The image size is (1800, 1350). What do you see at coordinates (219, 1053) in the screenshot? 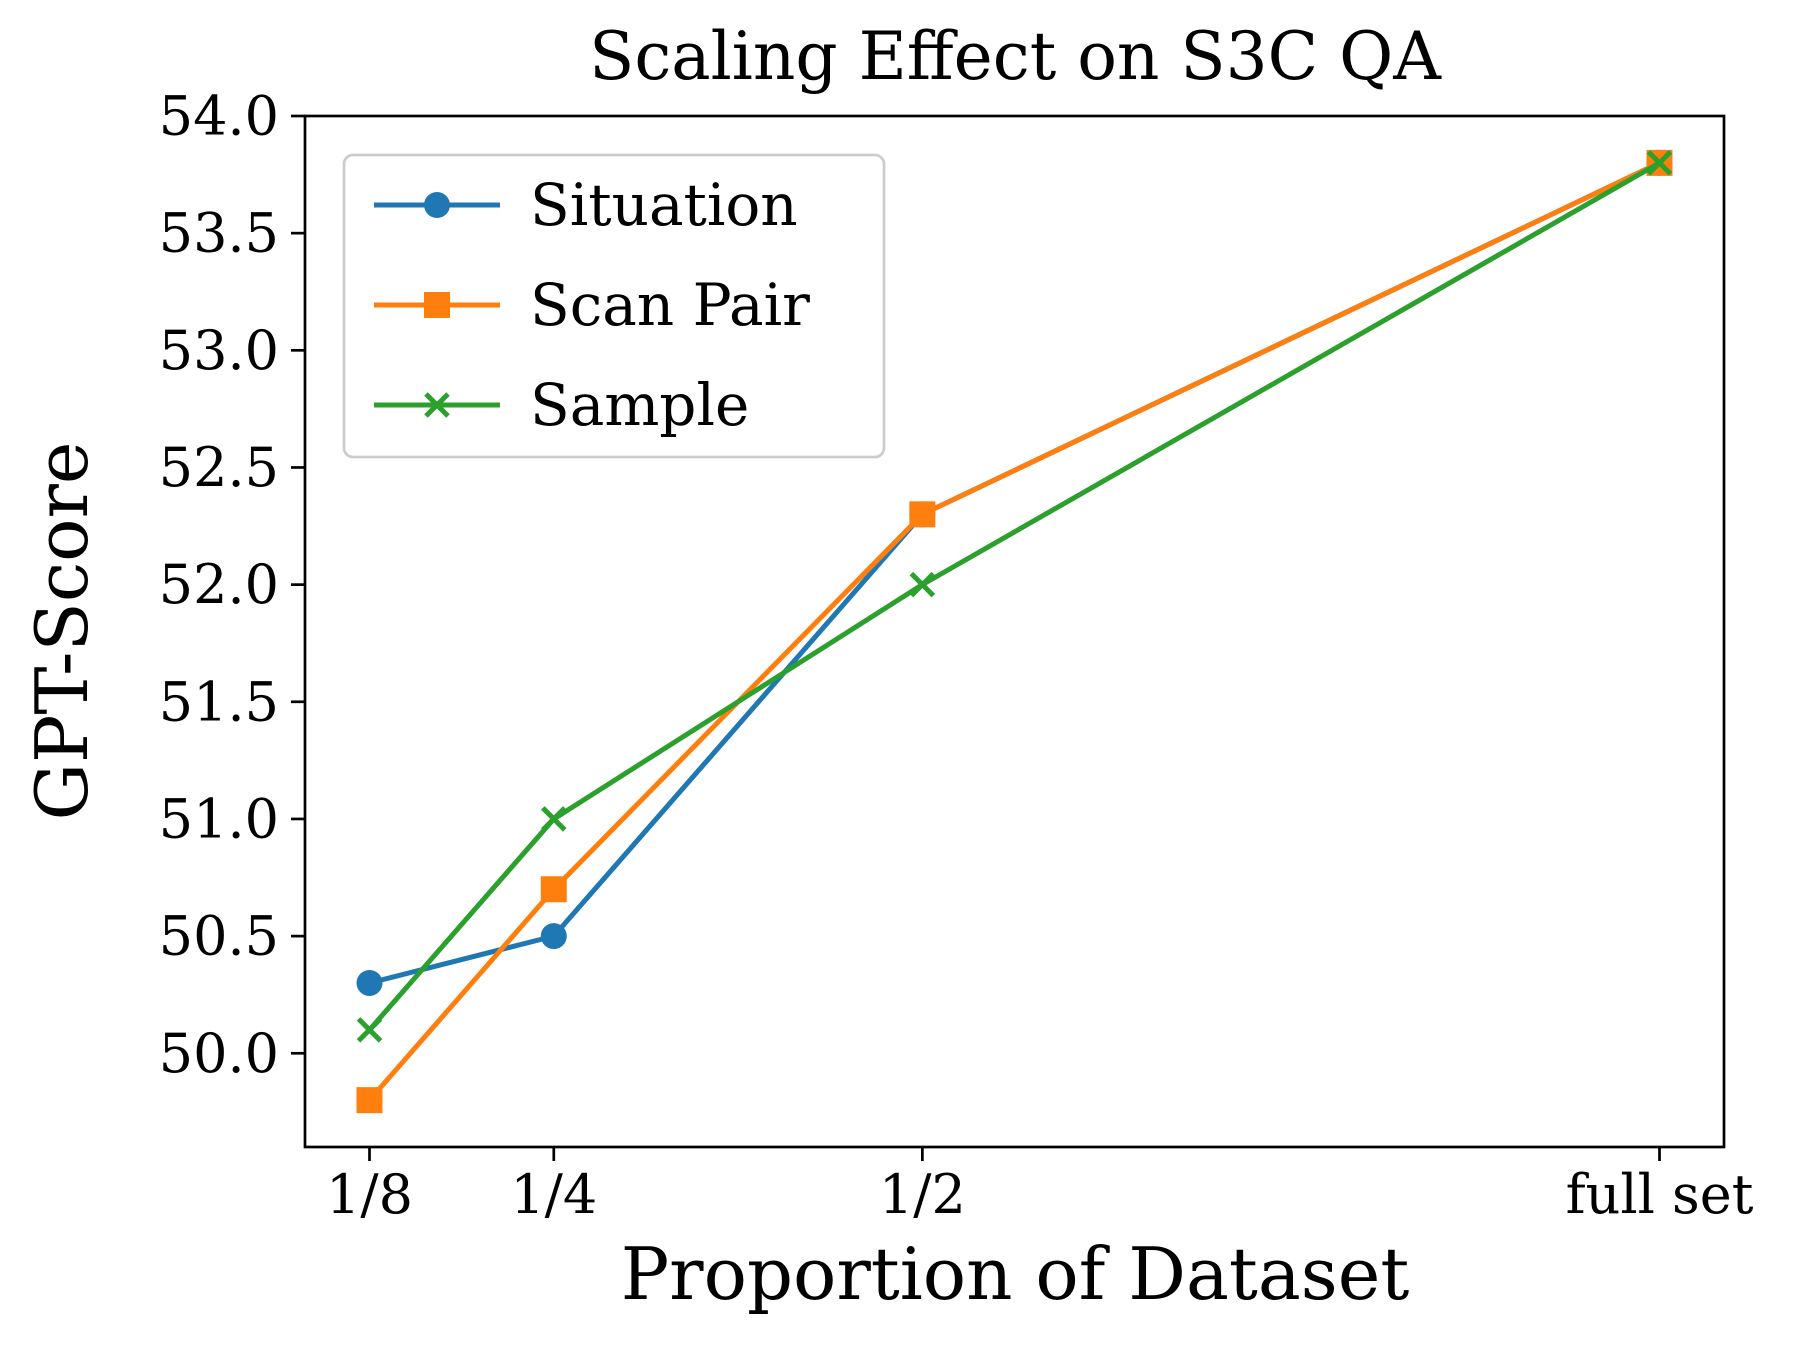
I see `y-tick-label: 50.0` at bounding box center [219, 1053].